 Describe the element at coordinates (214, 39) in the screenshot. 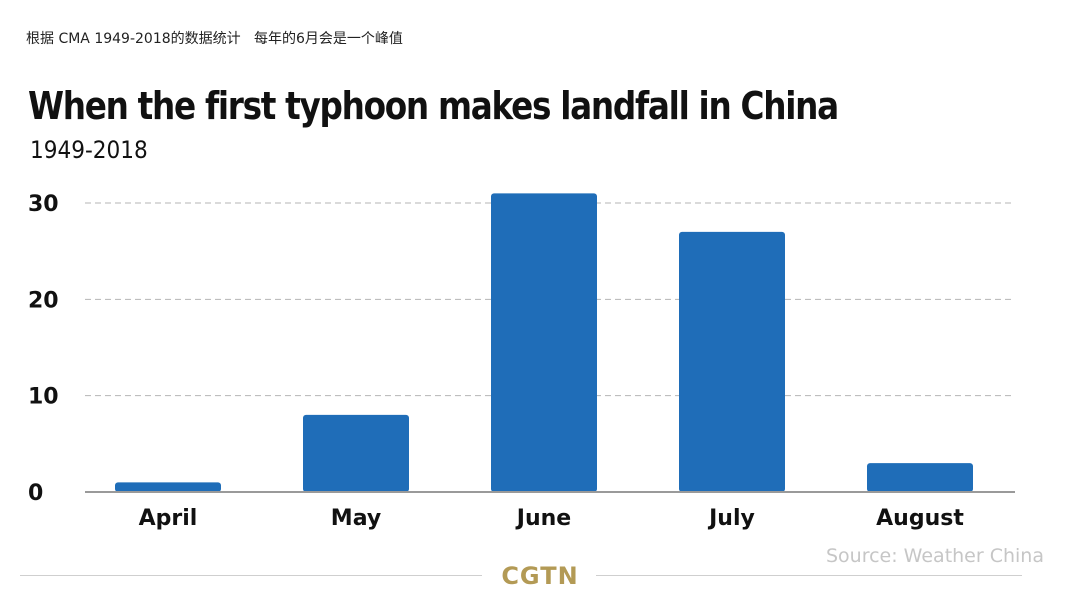

I see `top-caption: 根据 CMA 1949-2018的数据统计 每年的6月会是一个峰值` at that location.